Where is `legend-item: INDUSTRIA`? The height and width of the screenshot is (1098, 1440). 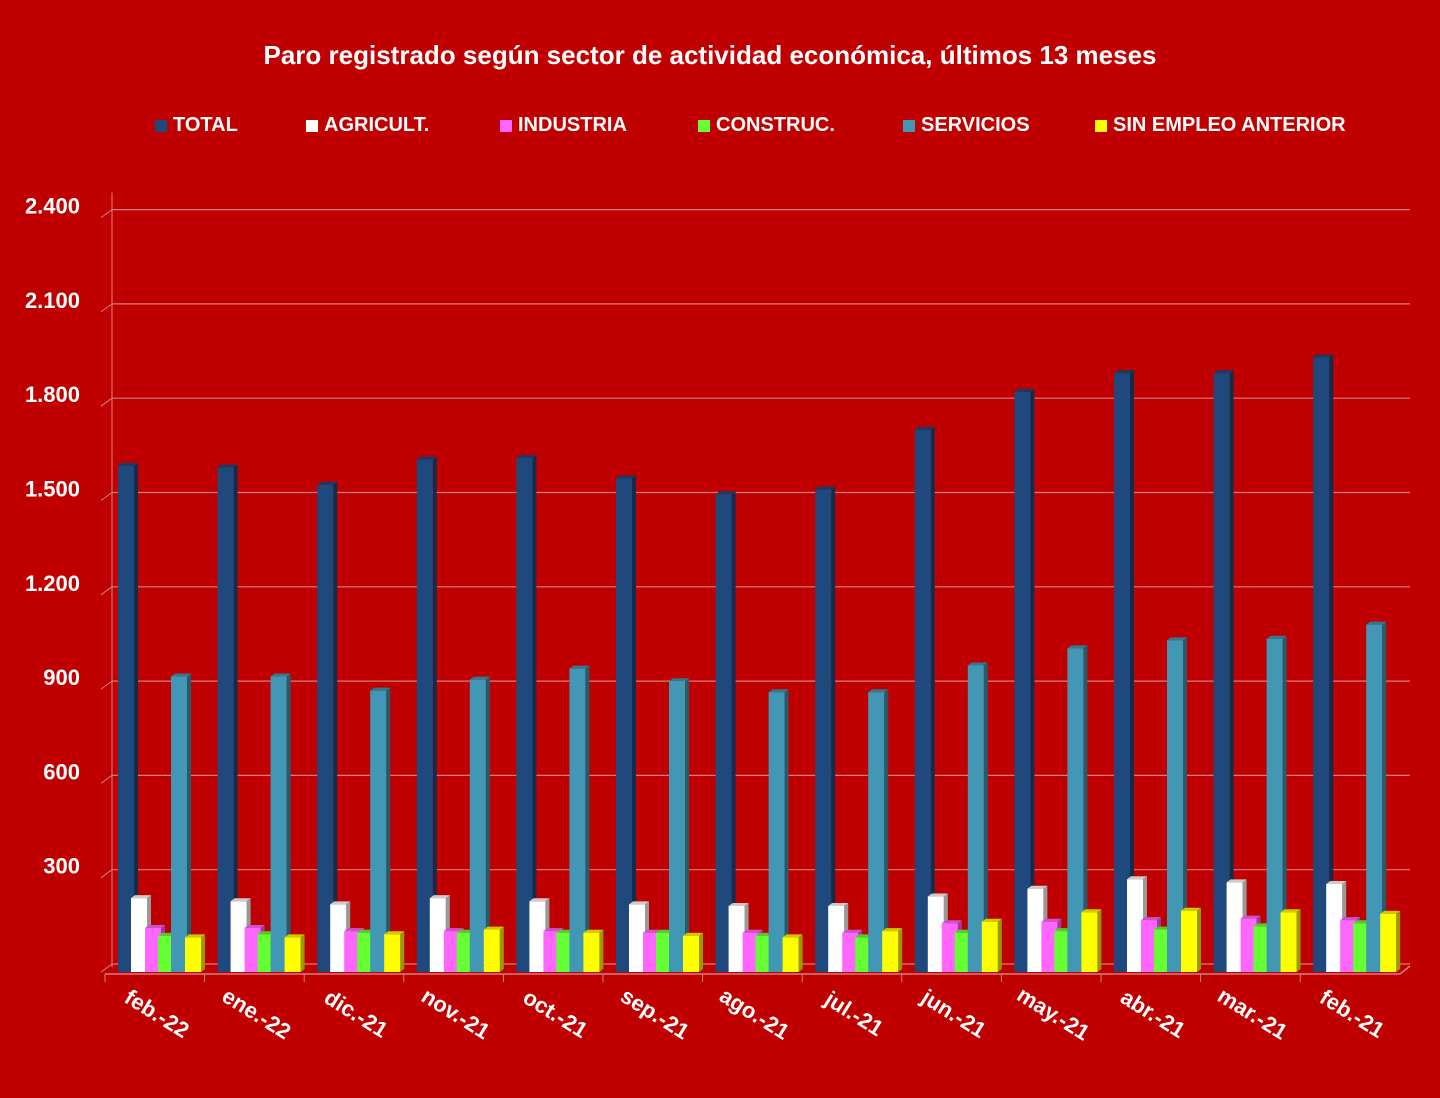 legend-item: INDUSTRIA is located at coordinates (563, 125).